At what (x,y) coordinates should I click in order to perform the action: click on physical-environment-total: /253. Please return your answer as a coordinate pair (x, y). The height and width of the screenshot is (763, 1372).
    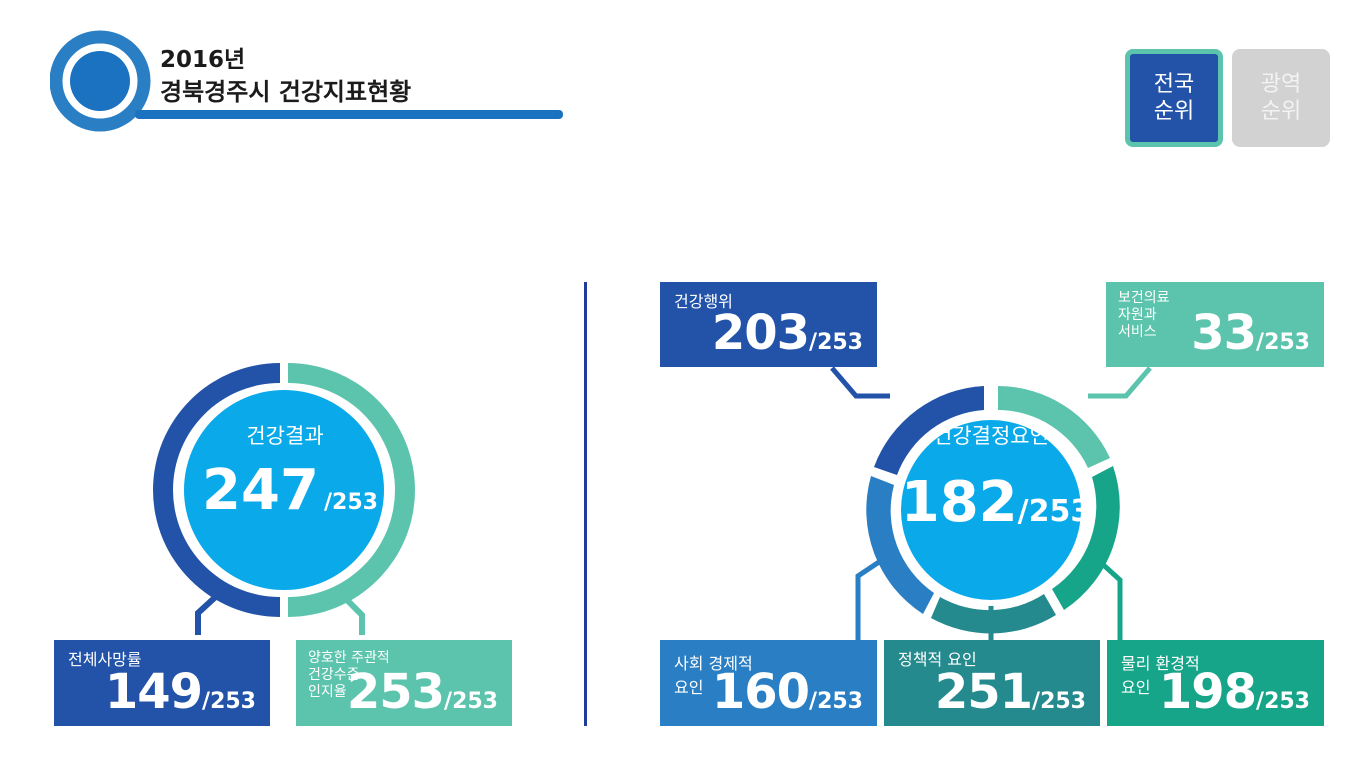
    Looking at the image, I should click on (1283, 701).